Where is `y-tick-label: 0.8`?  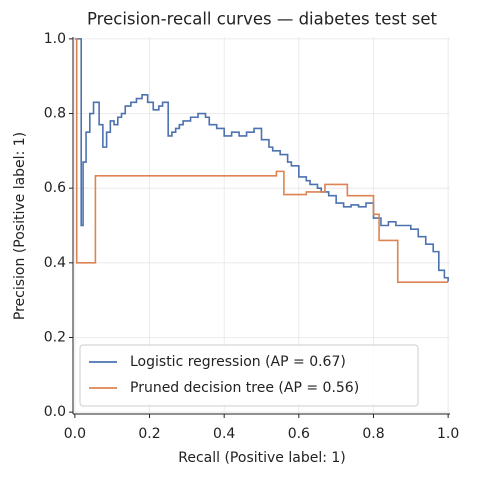
y-tick-label: 0.8 is located at coordinates (55, 114).